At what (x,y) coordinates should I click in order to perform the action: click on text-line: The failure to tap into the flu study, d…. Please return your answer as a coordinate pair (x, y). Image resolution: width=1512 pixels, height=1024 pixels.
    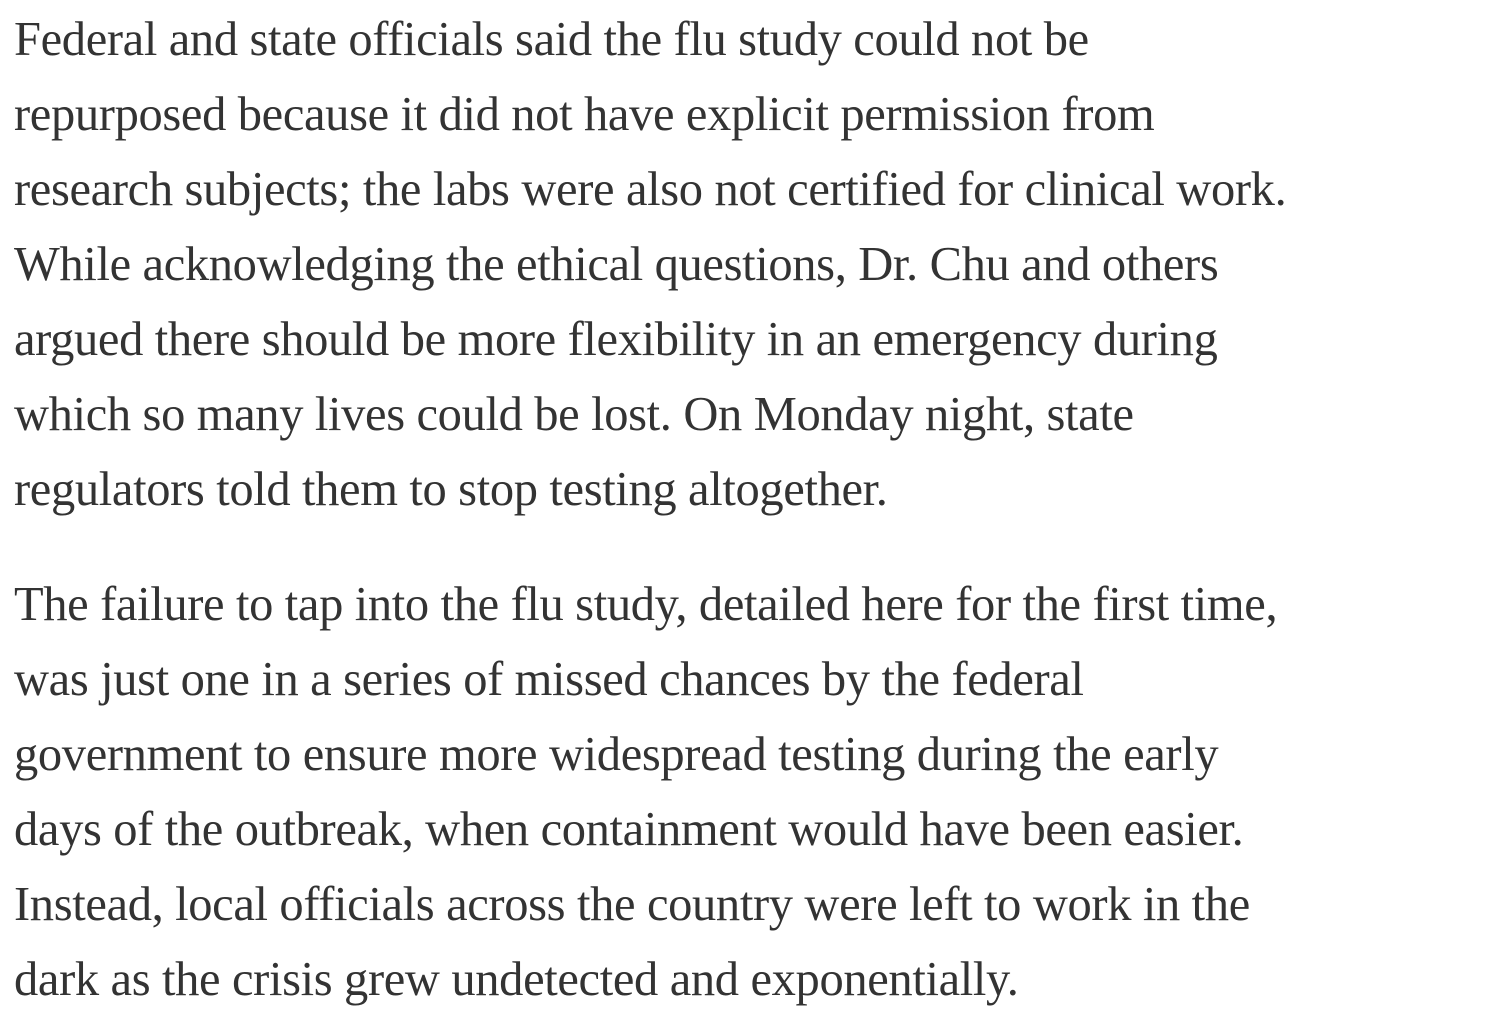
    Looking at the image, I should click on (646, 604).